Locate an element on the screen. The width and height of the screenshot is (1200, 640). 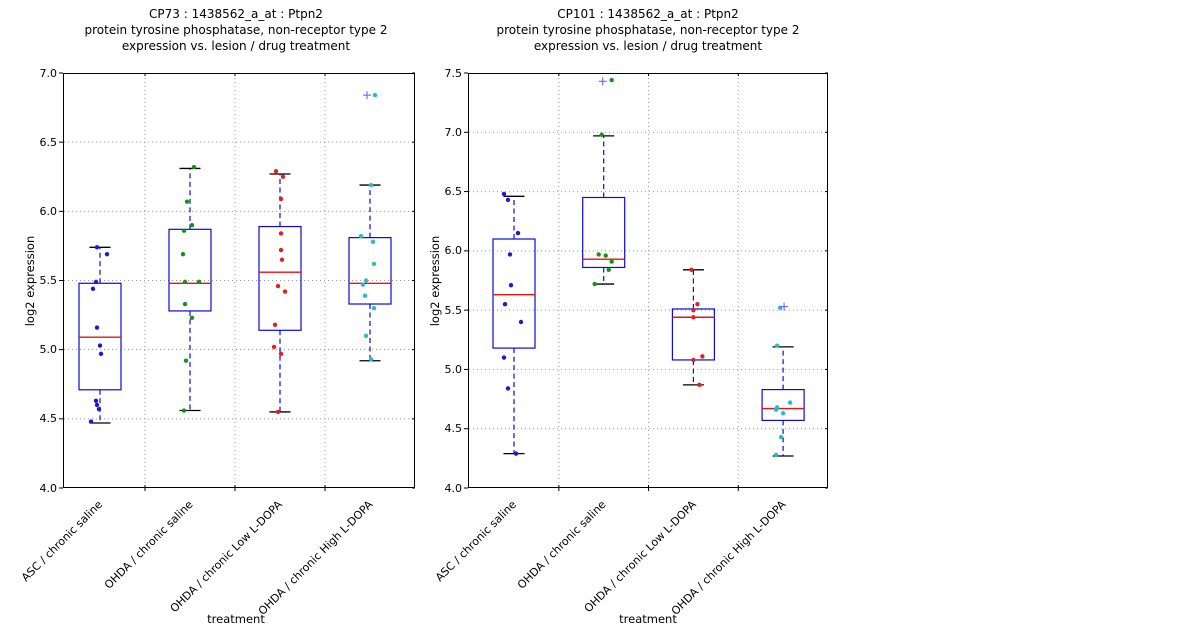
chart-title-line: CP101 : 1438562_a_at : Ptpn2 is located at coordinates (648, 14).